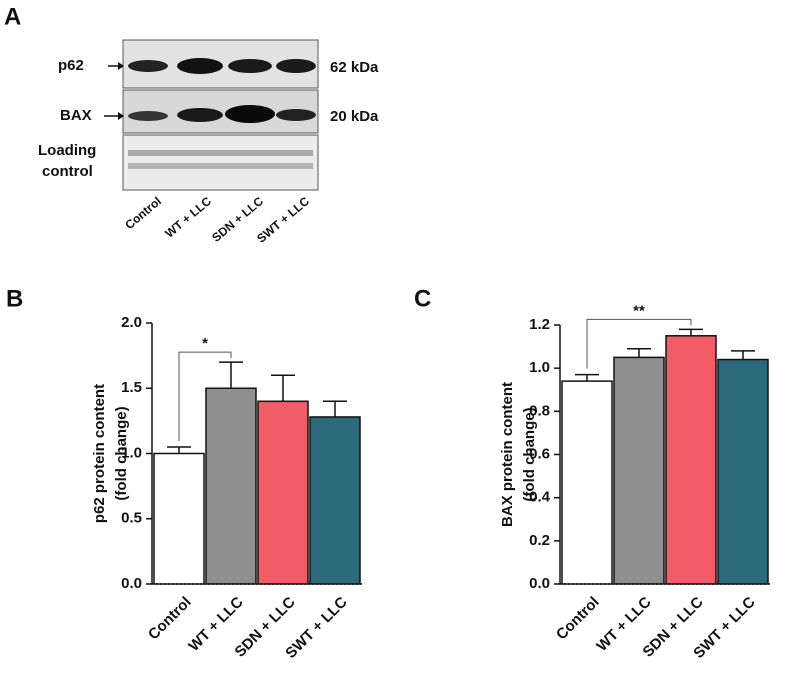  Describe the element at coordinates (131, 518) in the screenshot. I see `y-tick-label: 0.5` at that location.